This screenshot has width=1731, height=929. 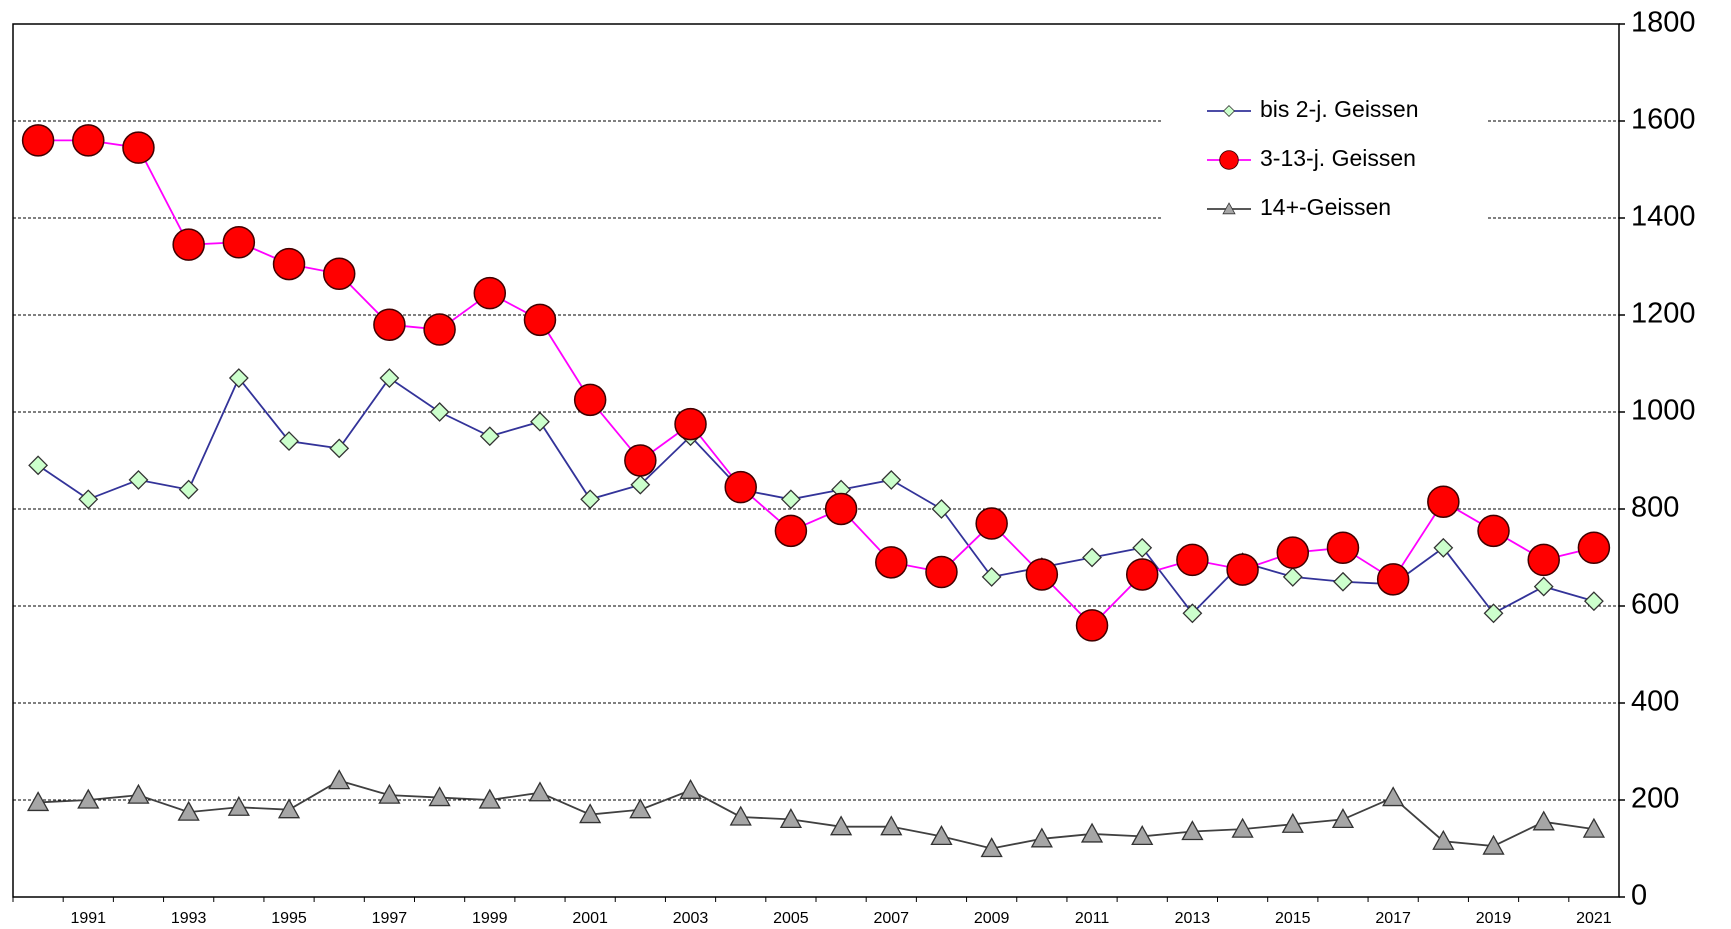 I want to click on x-tick-label: 2019, so click(x=1494, y=918).